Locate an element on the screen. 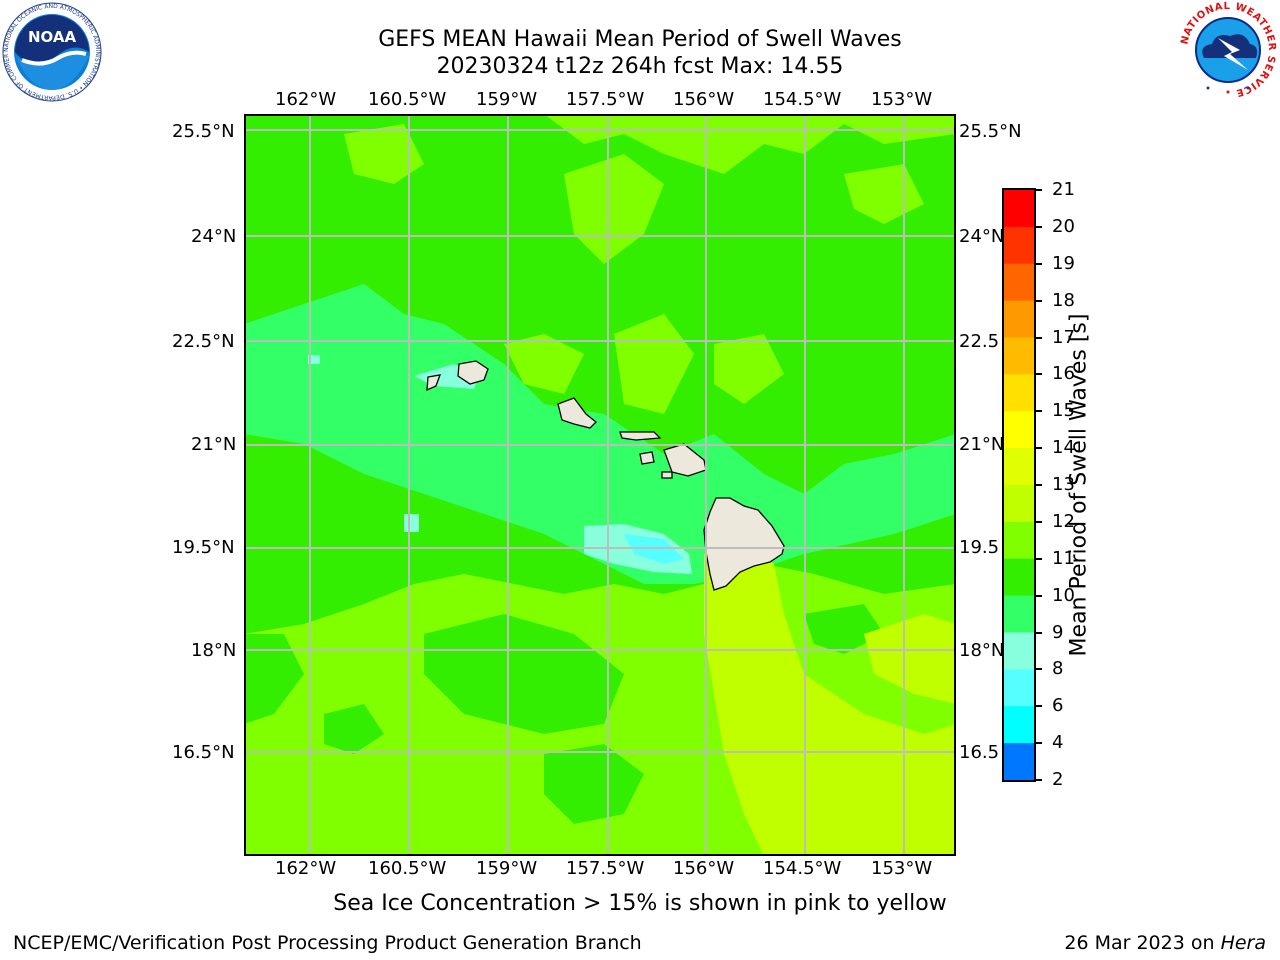 The image size is (1280, 960). lon-label-top: 153°W is located at coordinates (902, 99).